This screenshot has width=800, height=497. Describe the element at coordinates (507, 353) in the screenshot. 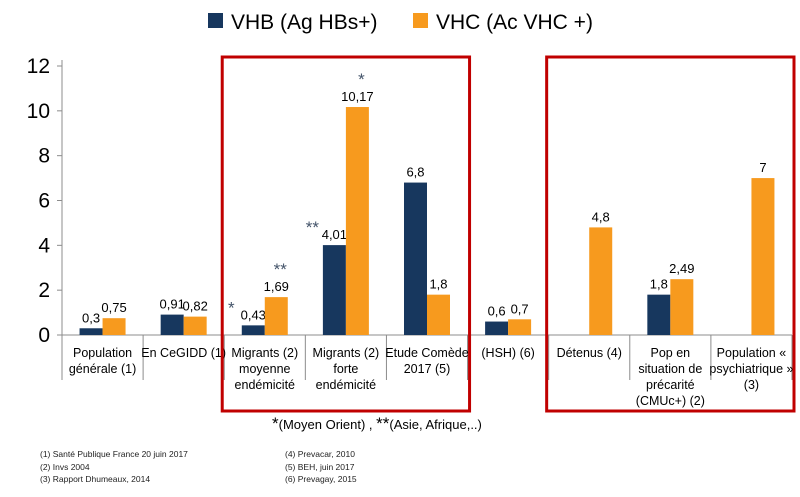

I see `category-label: (HSH) (6)` at that location.